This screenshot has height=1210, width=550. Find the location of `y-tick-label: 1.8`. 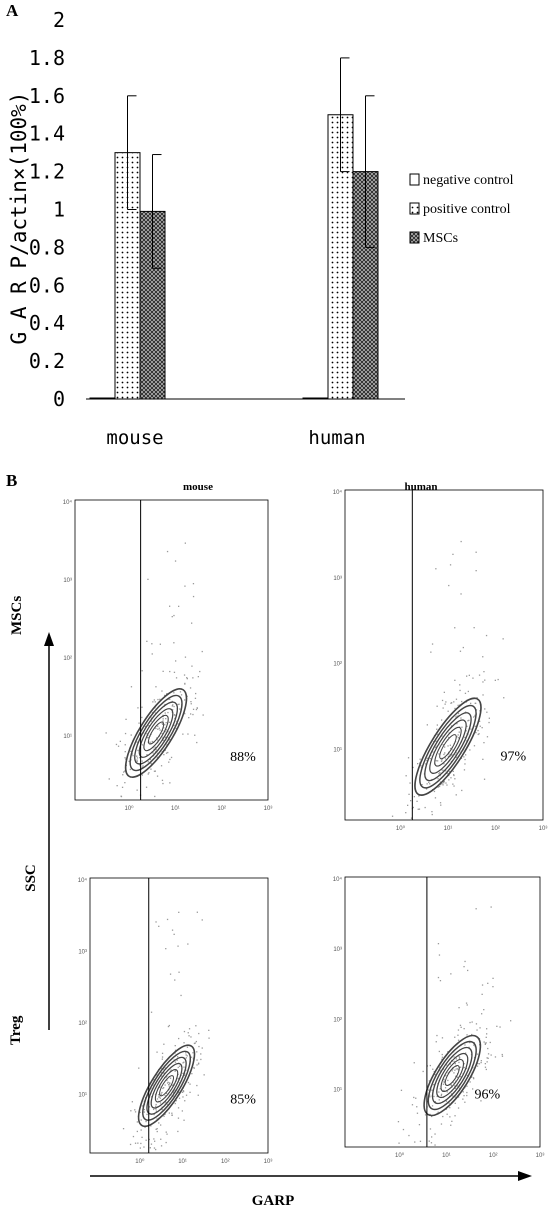

y-tick-label: 1.8 is located at coordinates (47, 58).